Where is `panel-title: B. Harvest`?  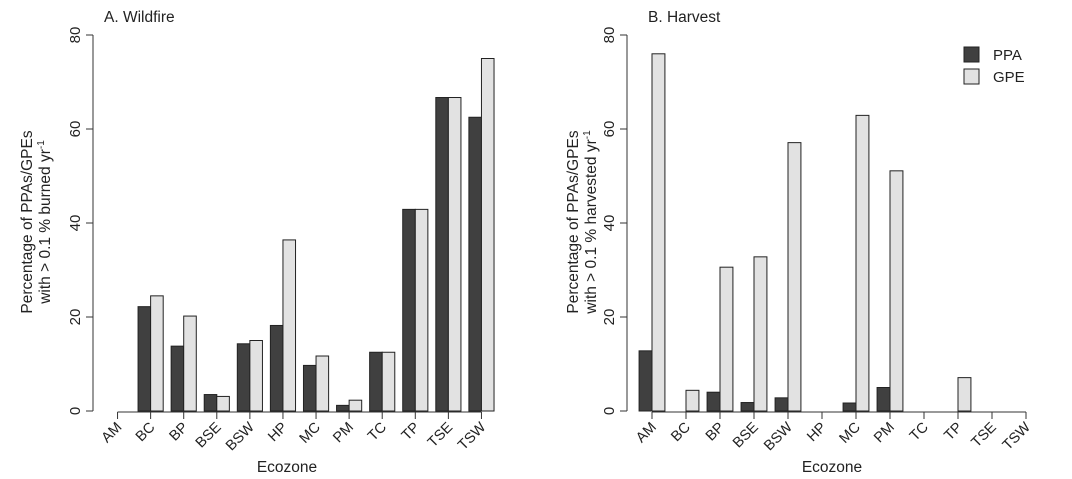 panel-title: B. Harvest is located at coordinates (684, 17).